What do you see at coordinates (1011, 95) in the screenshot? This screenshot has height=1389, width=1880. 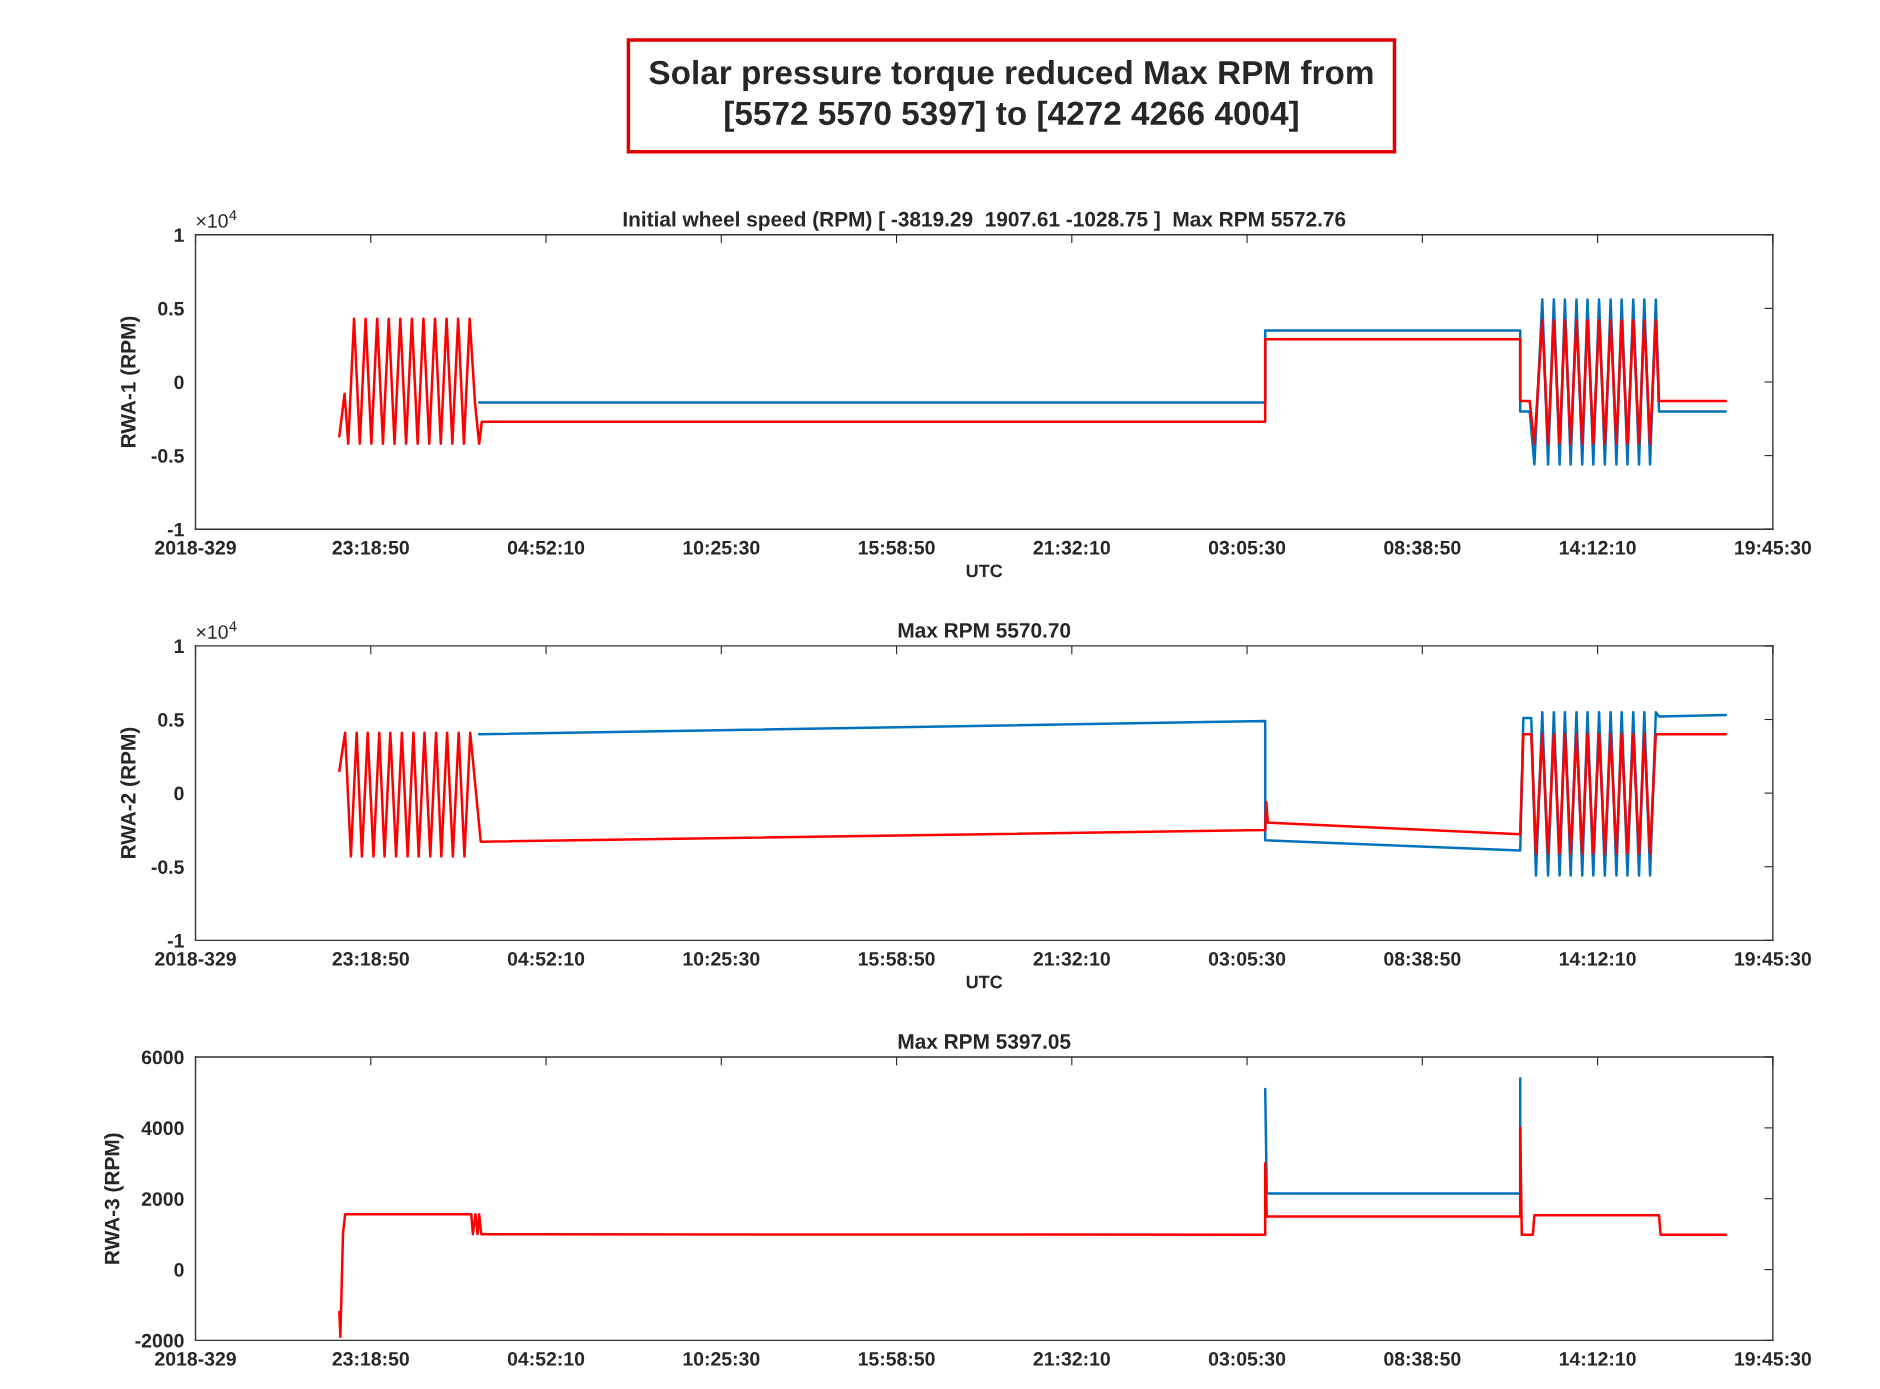 I see `text: Solar pressure torque reduced Max RPM from [5572 5570 5397] to [4272 4266 4004]` at bounding box center [1011, 95].